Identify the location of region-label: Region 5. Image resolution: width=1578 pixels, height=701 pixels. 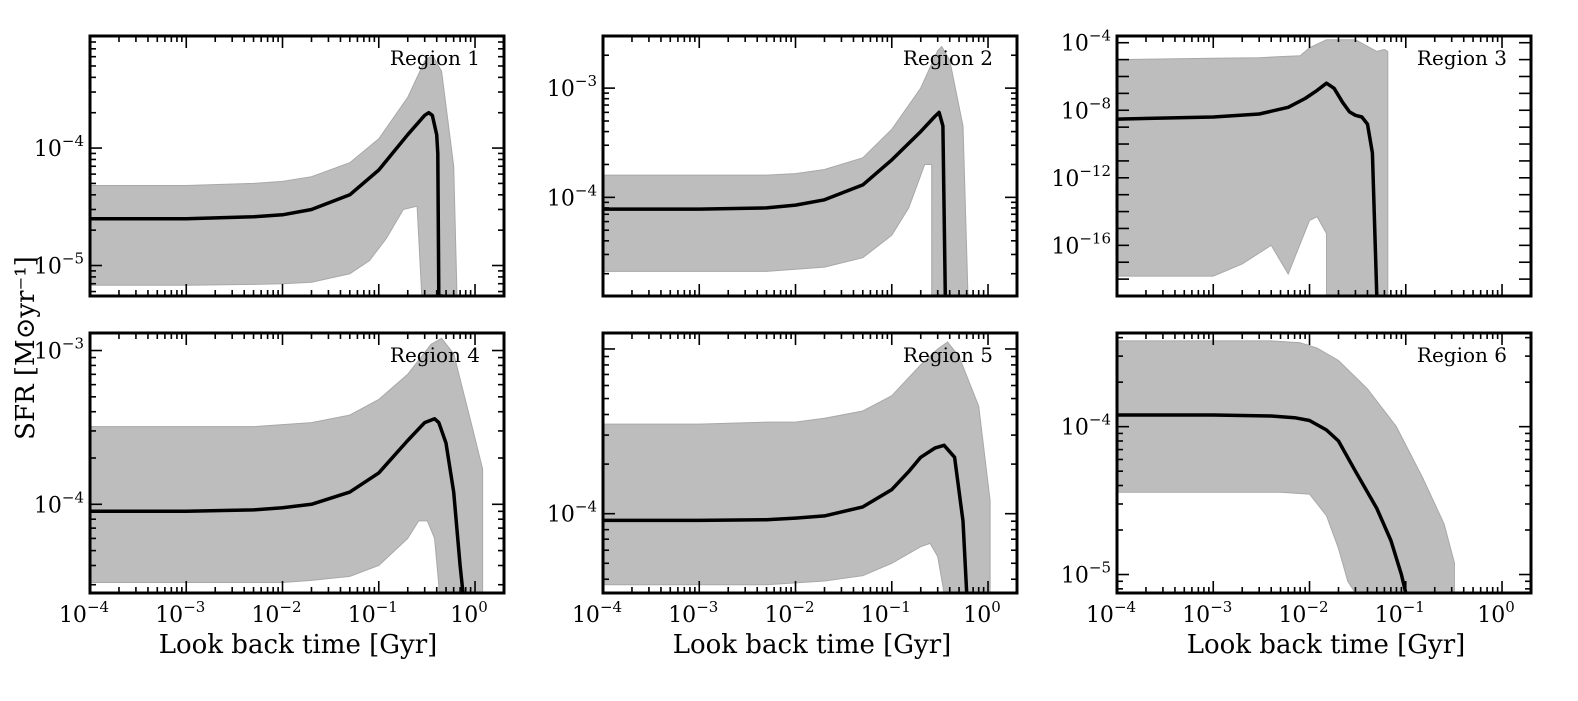
(948, 355).